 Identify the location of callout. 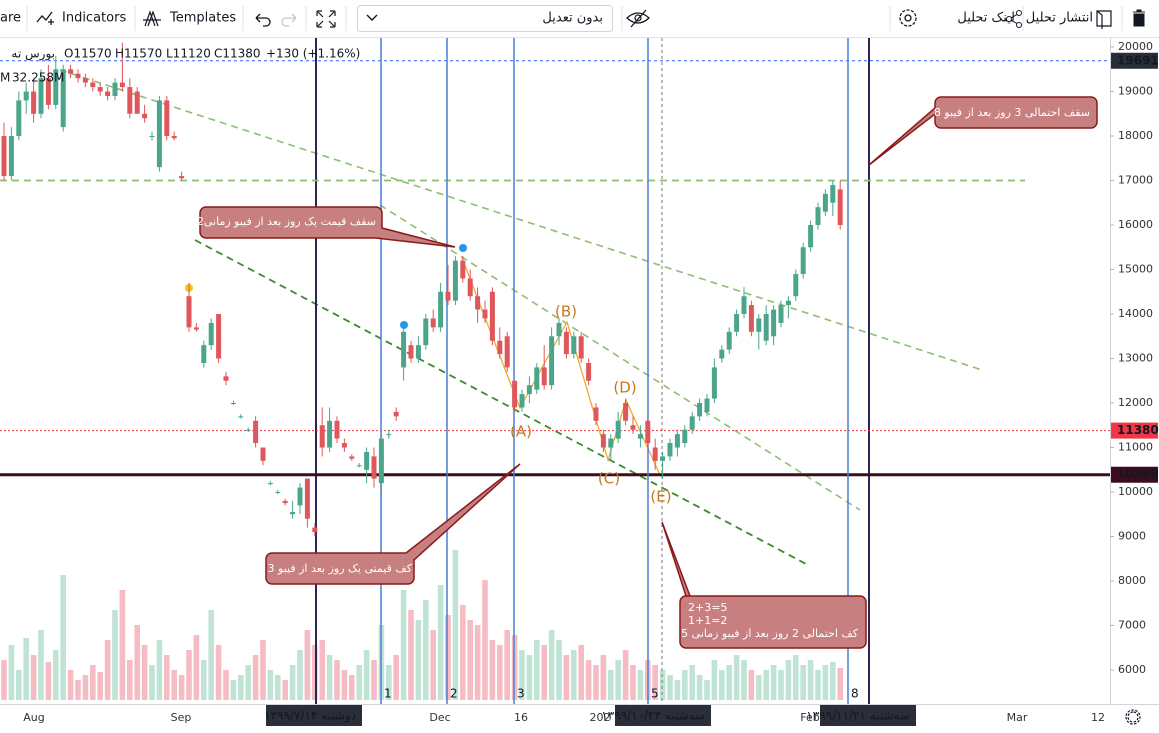
(393, 524).